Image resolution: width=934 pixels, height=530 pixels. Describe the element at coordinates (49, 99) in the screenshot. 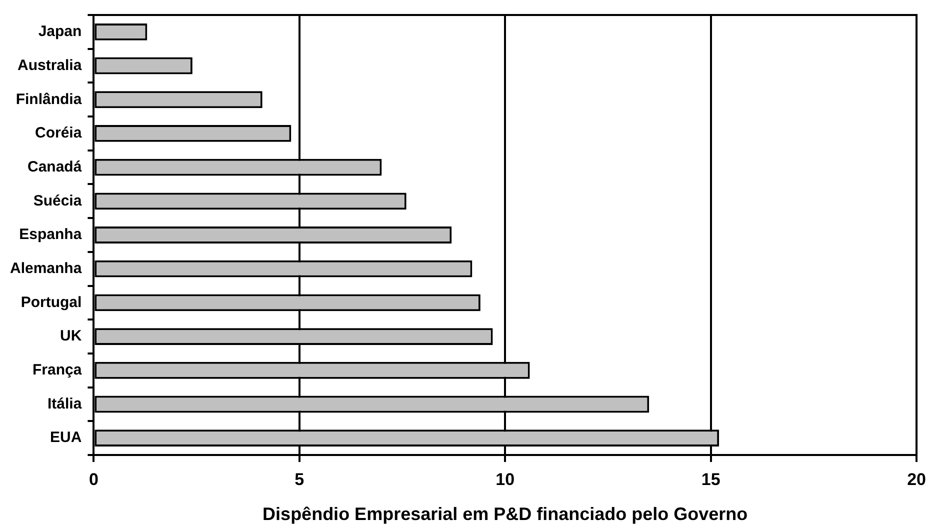

I see `y-tick-label: Finlândia` at that location.